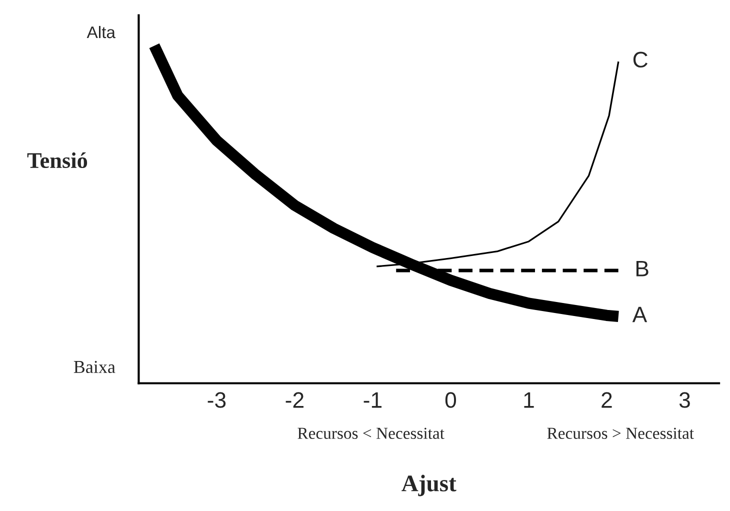  What do you see at coordinates (101, 32) in the screenshot?
I see `text: Alta` at bounding box center [101, 32].